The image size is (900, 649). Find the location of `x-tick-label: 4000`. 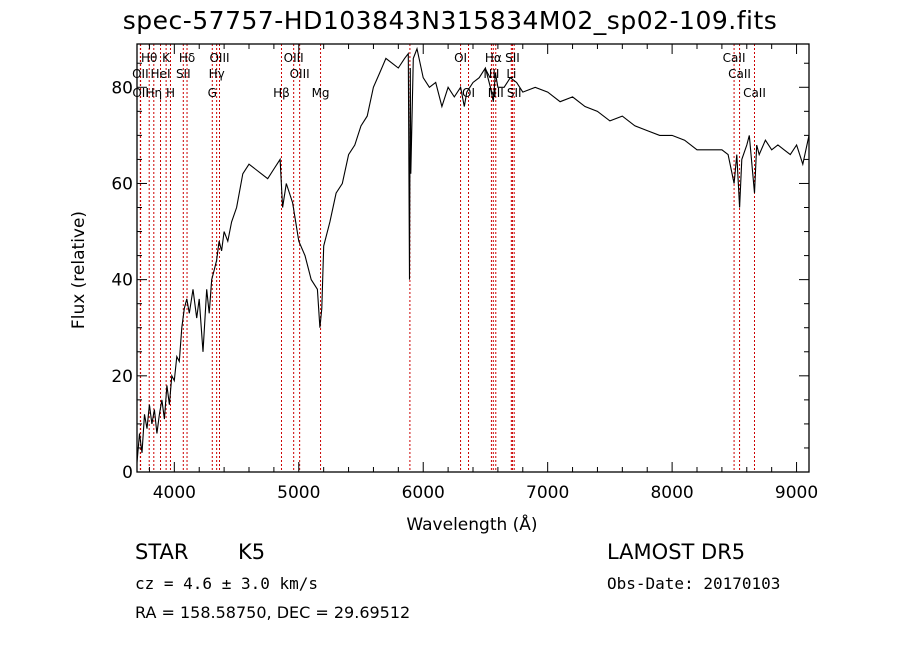

x-tick-label: 4000 is located at coordinates (174, 493).